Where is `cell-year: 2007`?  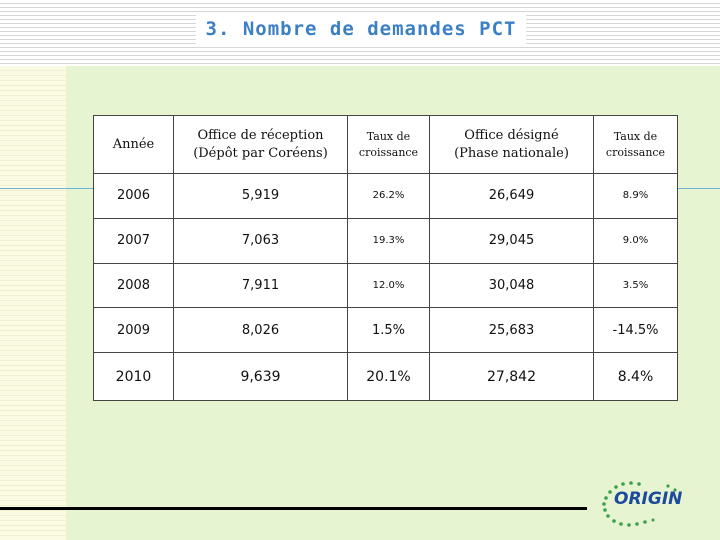
cell-year: 2007 is located at coordinates (133, 240).